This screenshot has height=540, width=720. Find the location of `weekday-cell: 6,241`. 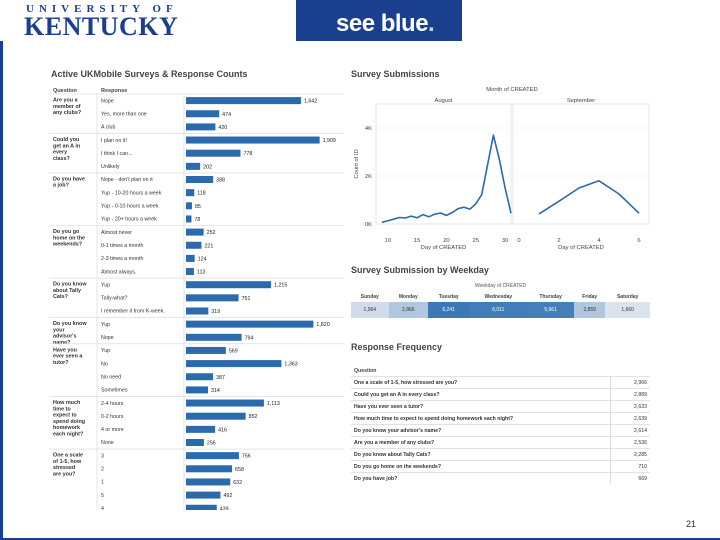

weekday-cell: 6,241 is located at coordinates (448, 310).